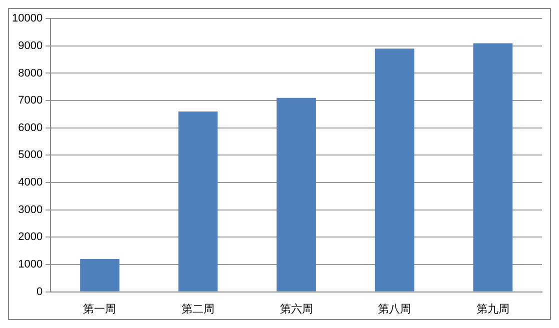 This screenshot has width=559, height=328. Describe the element at coordinates (99, 309) in the screenshot. I see `x-tick-label: 第一周` at that location.